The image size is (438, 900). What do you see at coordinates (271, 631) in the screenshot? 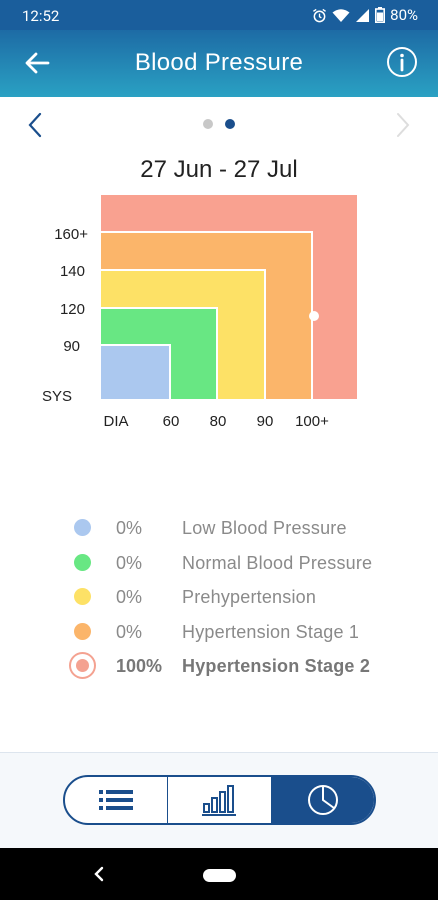
I see `legend-label: Hypertension Stage 1` at bounding box center [271, 631].